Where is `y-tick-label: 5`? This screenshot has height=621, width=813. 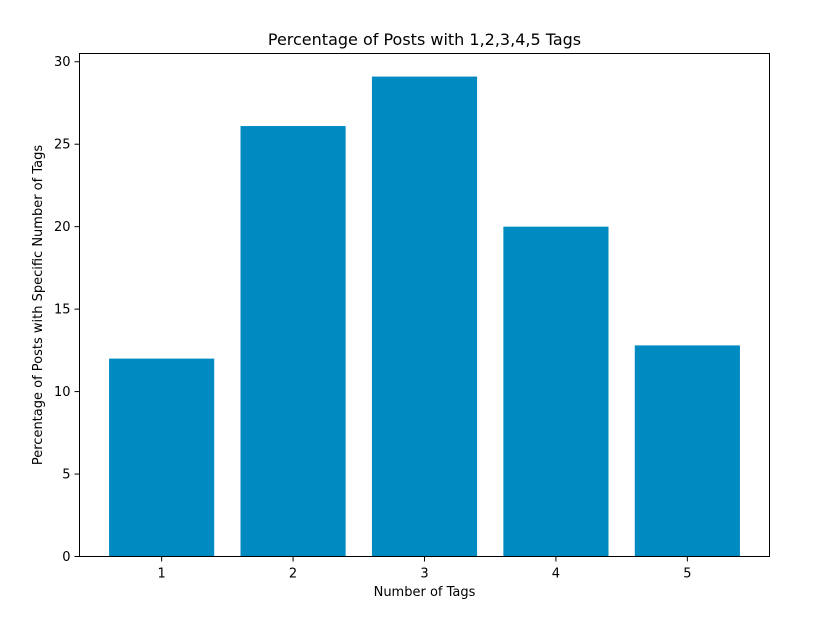
y-tick-label: 5 is located at coordinates (66, 475).